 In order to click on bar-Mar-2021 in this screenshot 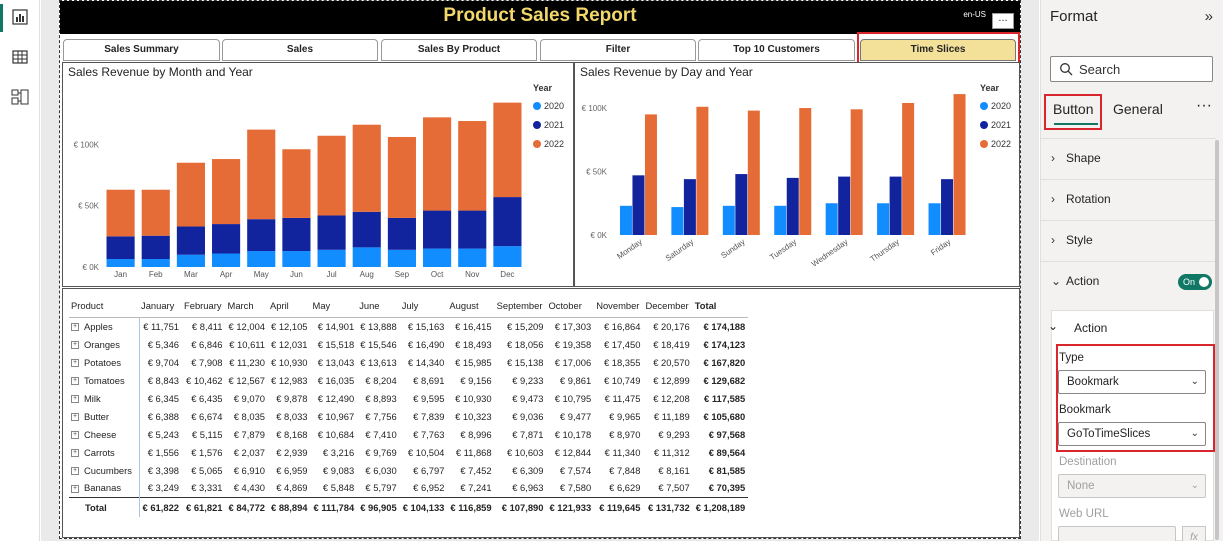, I will do `click(190, 240)`.